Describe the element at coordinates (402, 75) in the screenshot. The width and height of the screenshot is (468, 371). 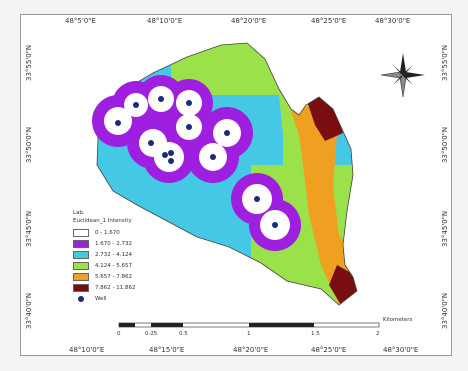
I see `compass-rose-icon` at that location.